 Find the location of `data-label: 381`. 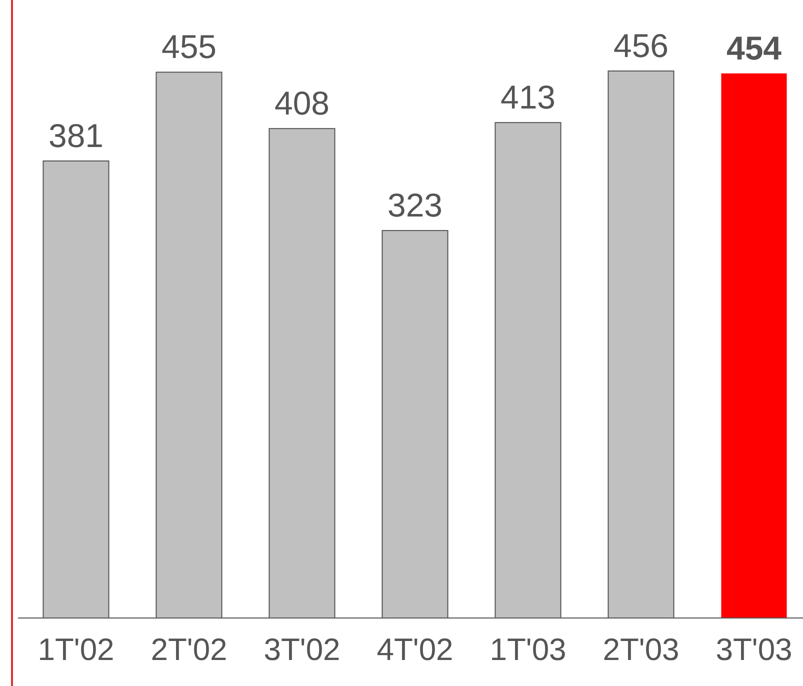

data-label: 381 is located at coordinates (76, 135).